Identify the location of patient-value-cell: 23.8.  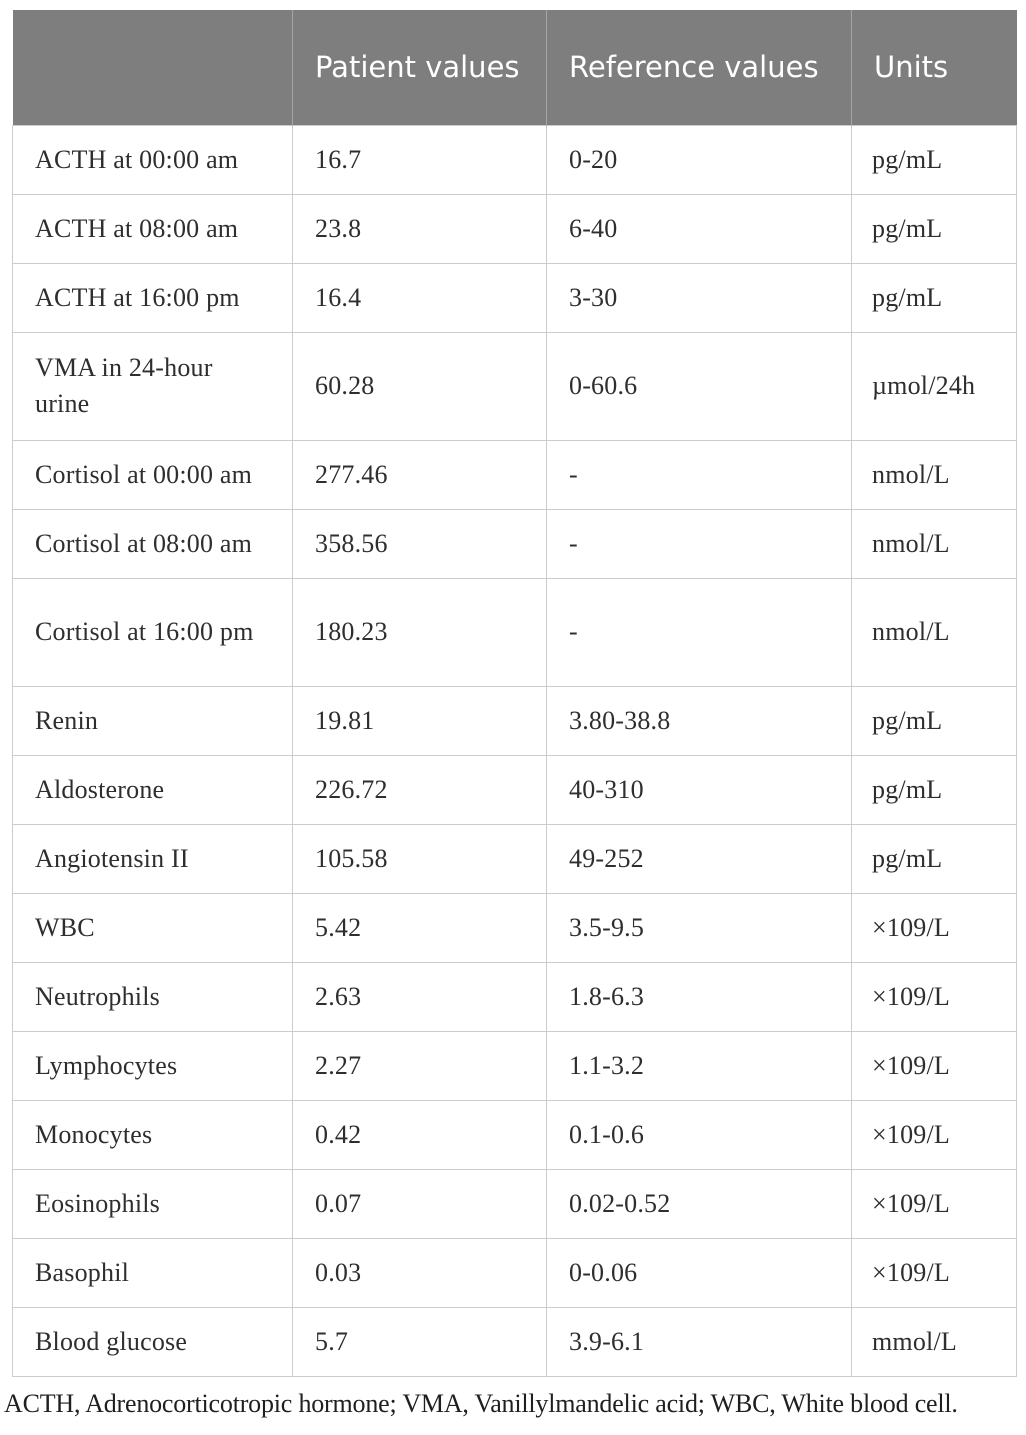
(419, 228).